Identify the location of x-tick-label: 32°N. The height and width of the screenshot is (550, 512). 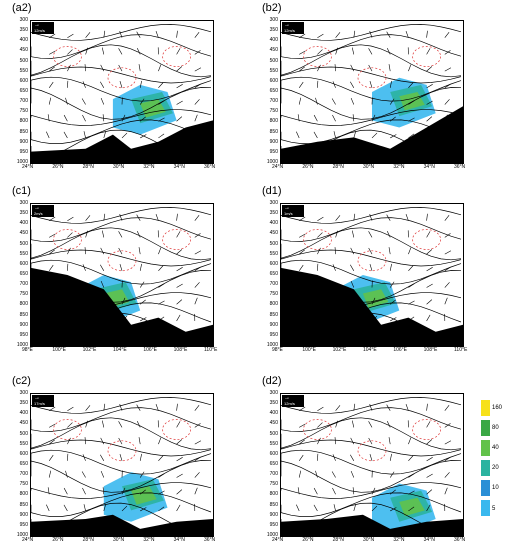
(149, 540).